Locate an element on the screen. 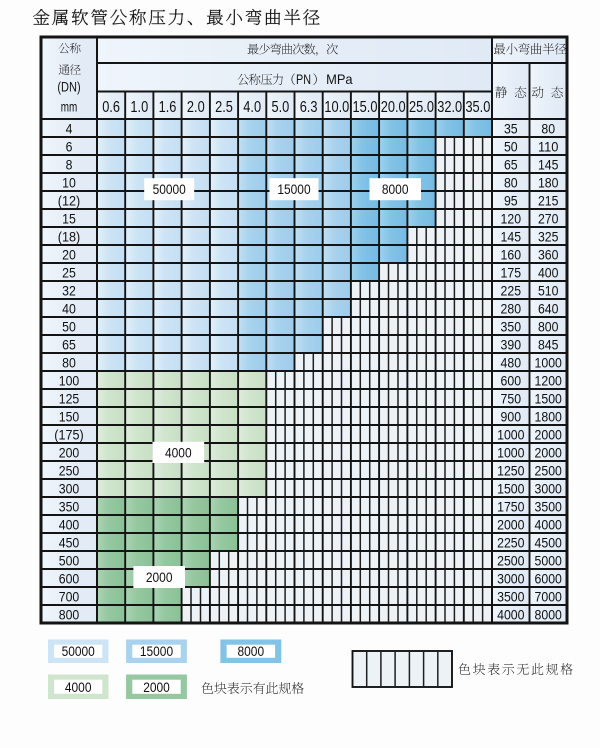  svg-text: 1.0 is located at coordinates (139, 107).